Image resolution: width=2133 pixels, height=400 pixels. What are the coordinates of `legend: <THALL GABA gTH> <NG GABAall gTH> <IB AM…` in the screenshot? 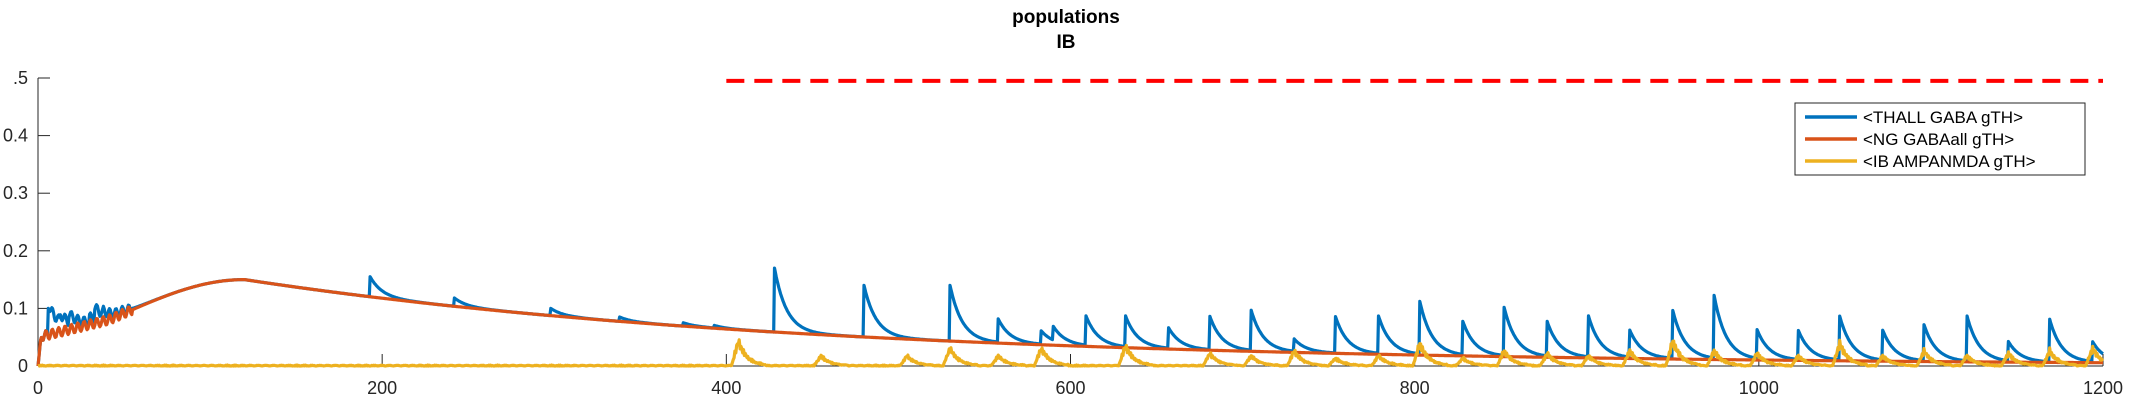 It's located at (1940, 139).